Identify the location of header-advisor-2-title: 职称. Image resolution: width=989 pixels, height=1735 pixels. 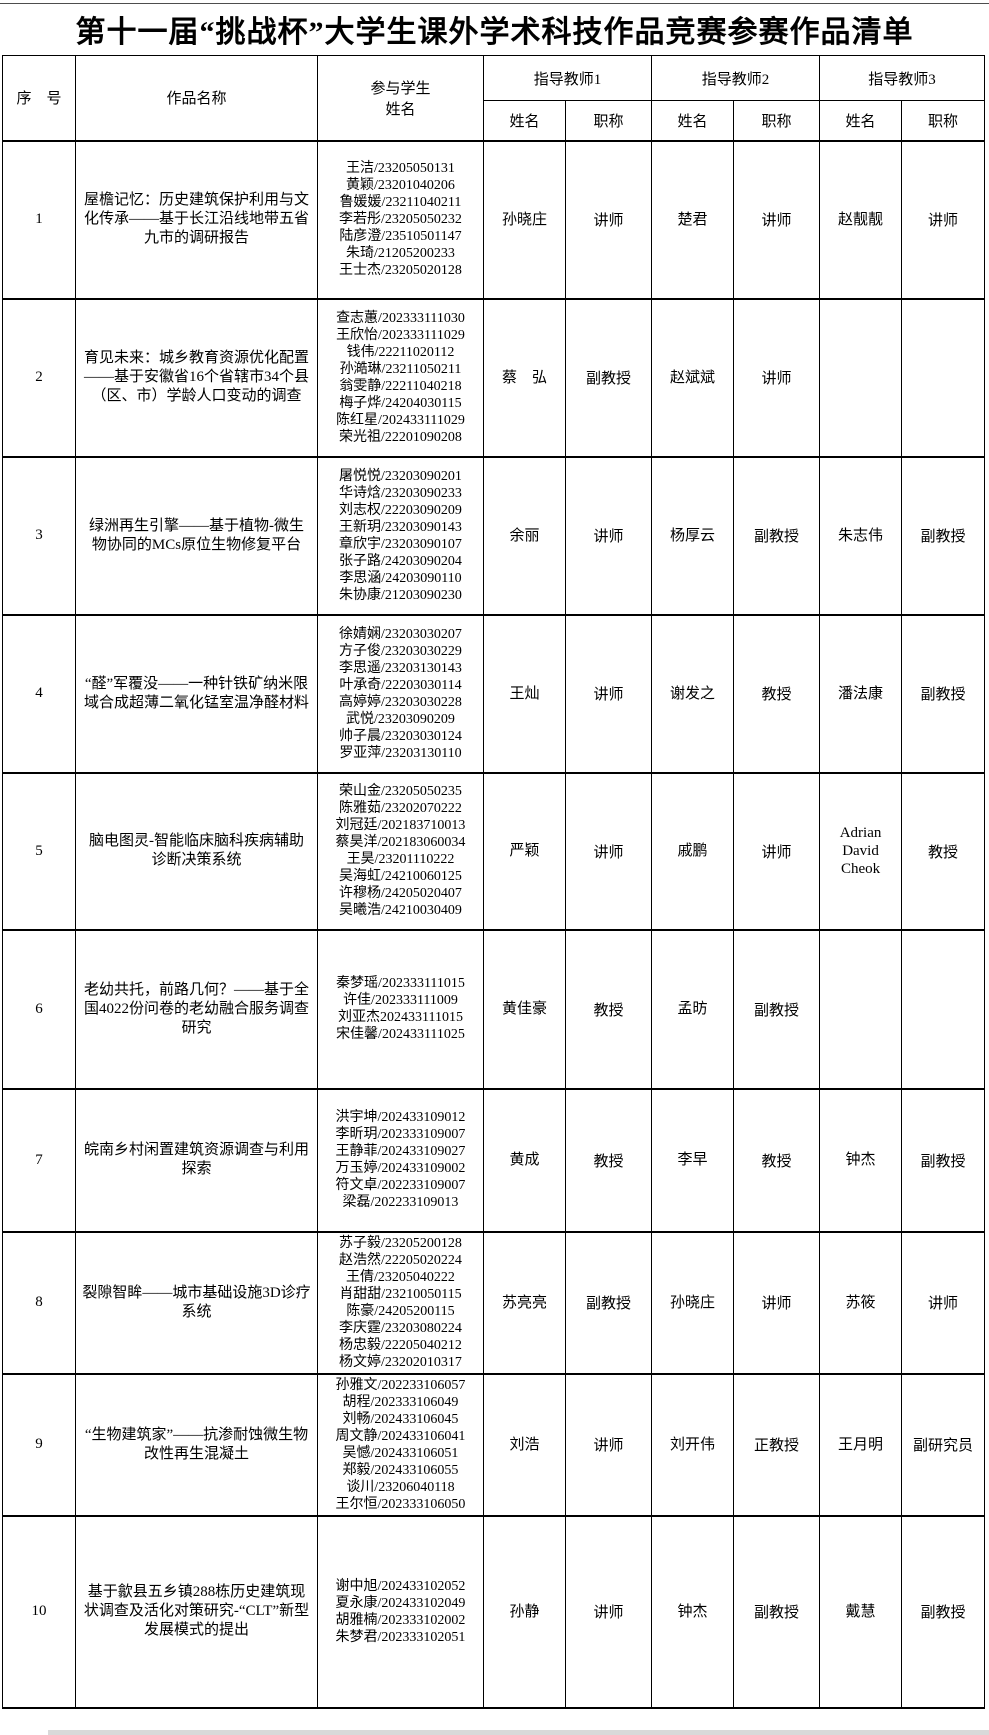
(777, 120).